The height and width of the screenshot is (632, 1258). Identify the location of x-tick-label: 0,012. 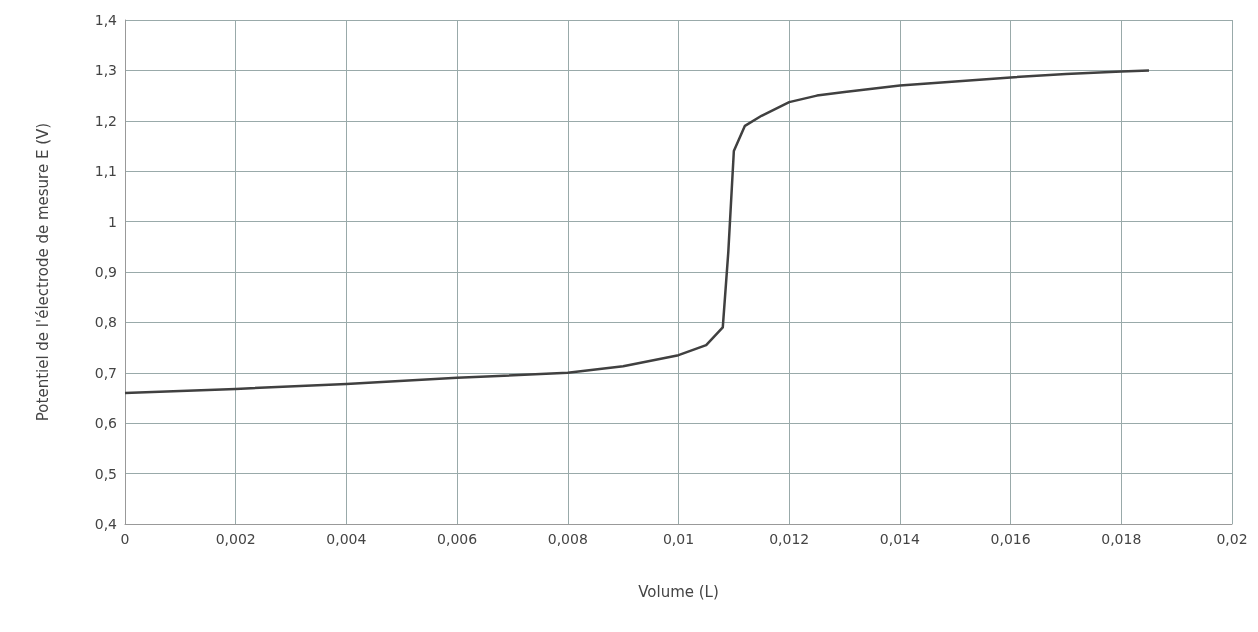
(789, 539).